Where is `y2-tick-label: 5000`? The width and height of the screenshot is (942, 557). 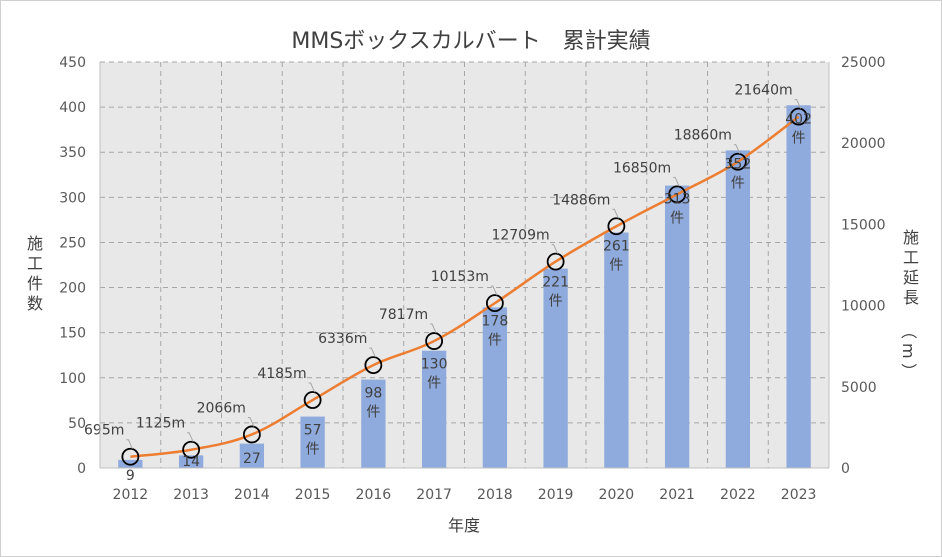 y2-tick-label: 5000 is located at coordinates (859, 388).